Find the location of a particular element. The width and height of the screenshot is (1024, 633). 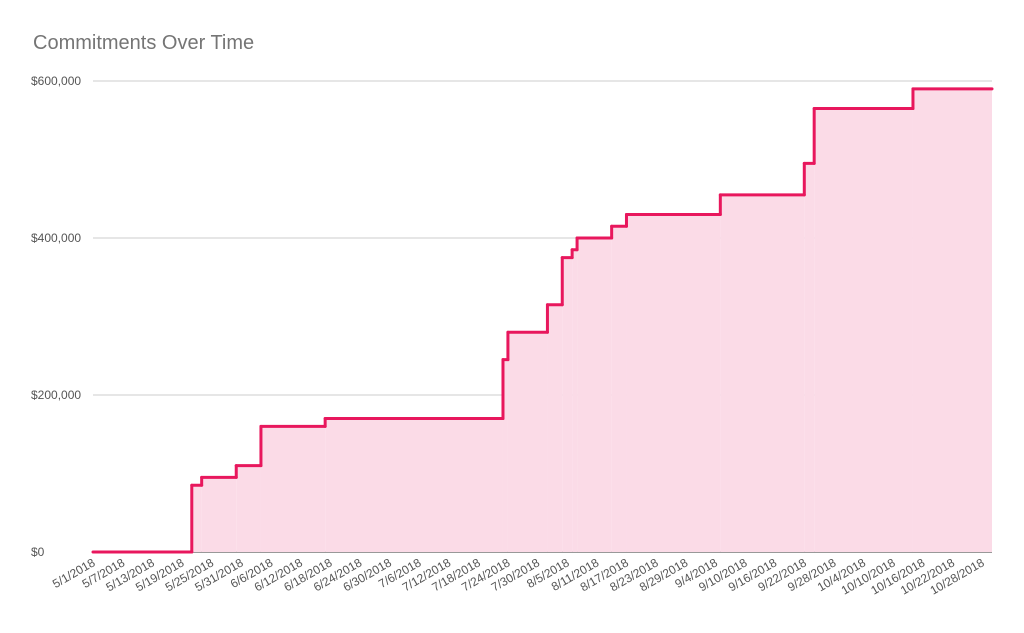

y-tick-label: $600,000 is located at coordinates (56, 81).